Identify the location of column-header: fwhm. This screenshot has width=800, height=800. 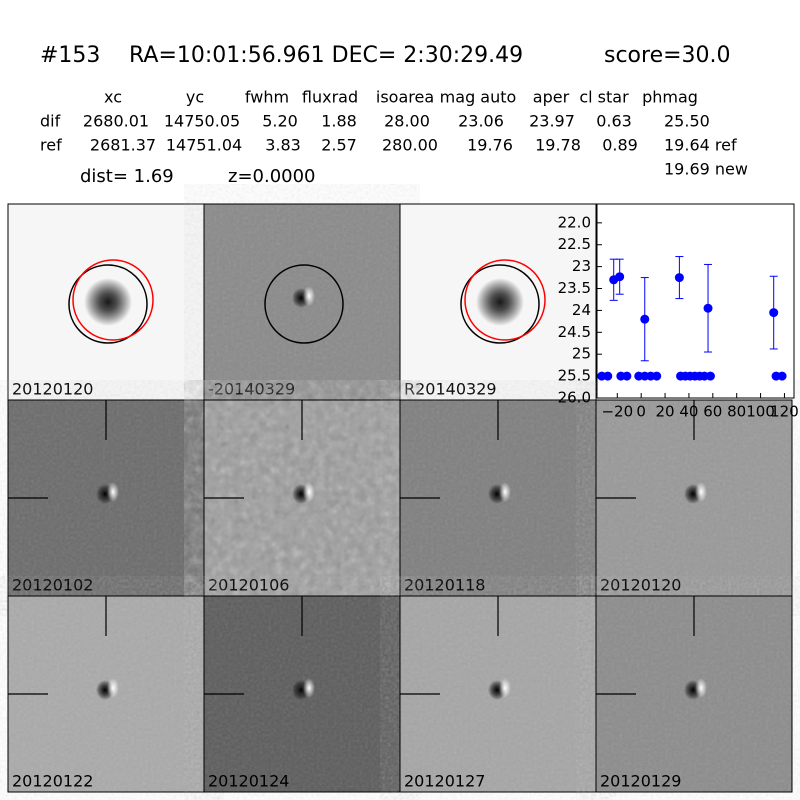
(267, 97).